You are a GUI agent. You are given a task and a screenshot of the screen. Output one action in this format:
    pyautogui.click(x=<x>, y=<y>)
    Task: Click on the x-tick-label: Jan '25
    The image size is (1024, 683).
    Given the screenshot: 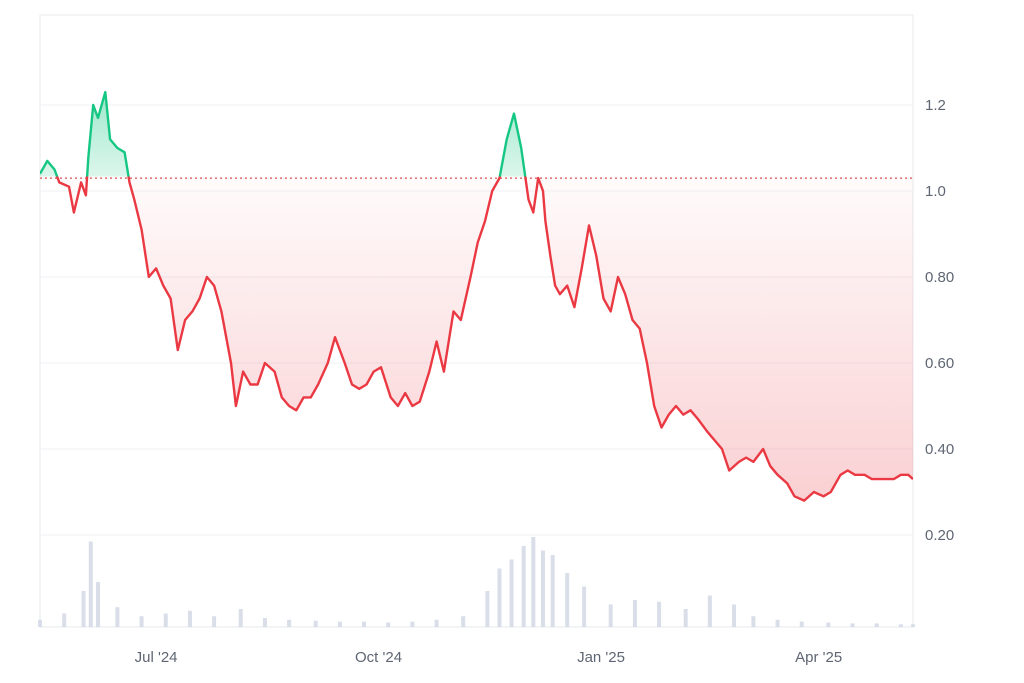 What is the action you would take?
    pyautogui.click(x=601, y=657)
    